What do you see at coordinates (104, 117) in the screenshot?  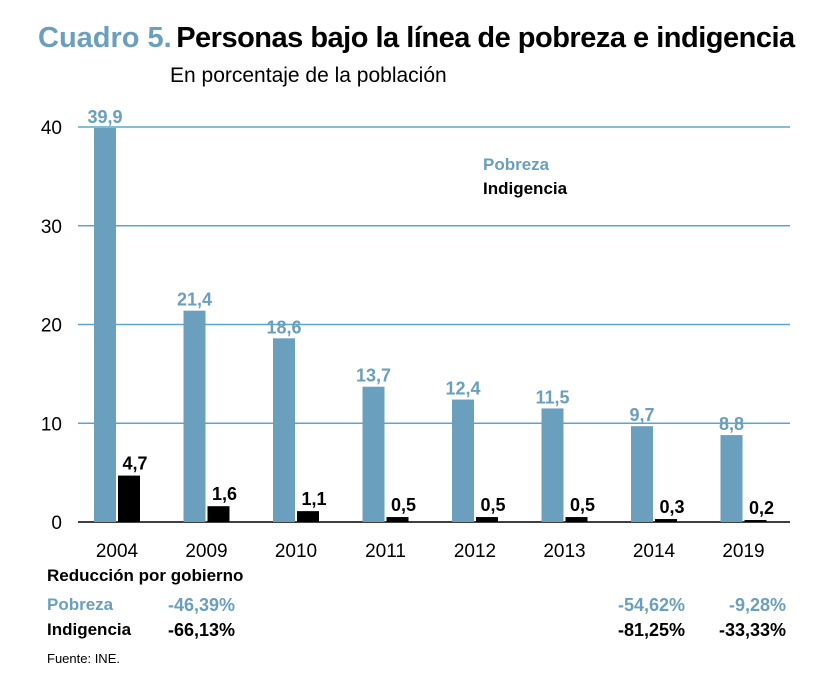 I see `label-pobreza-2004: 39,9` at bounding box center [104, 117].